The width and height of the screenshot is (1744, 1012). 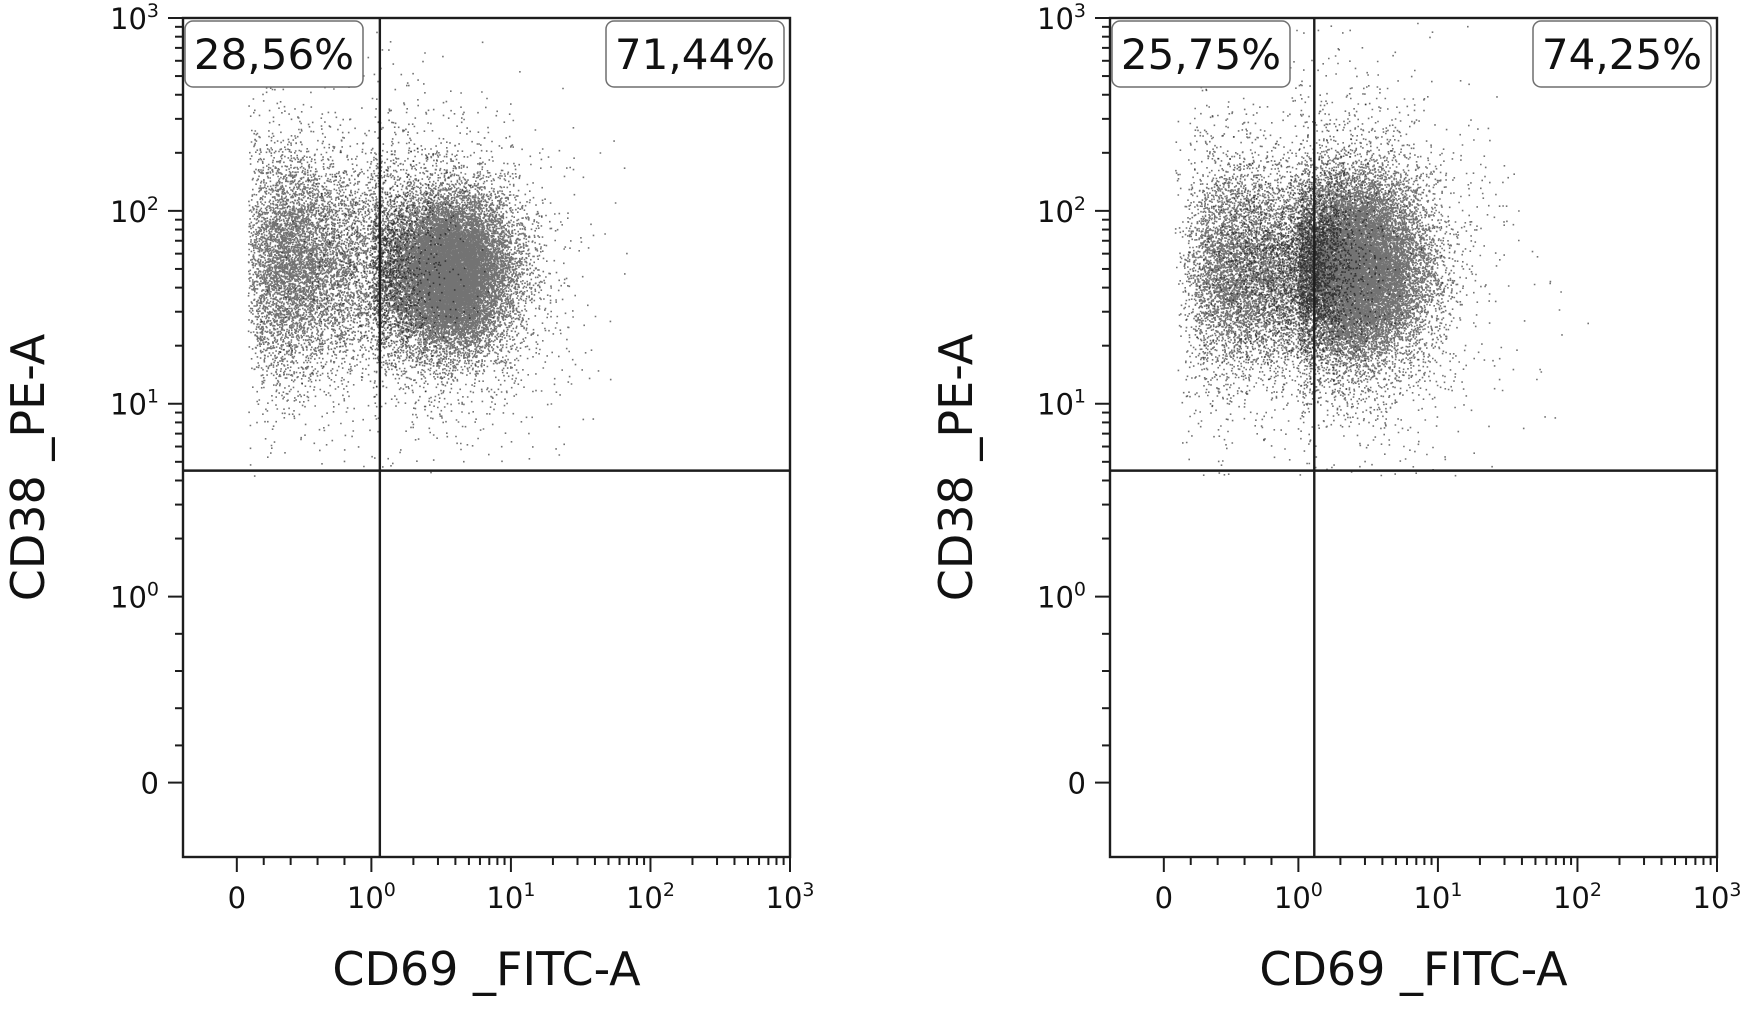 I want to click on quadrant-percentage-upper-left: 25,75%, so click(x=1201, y=54).